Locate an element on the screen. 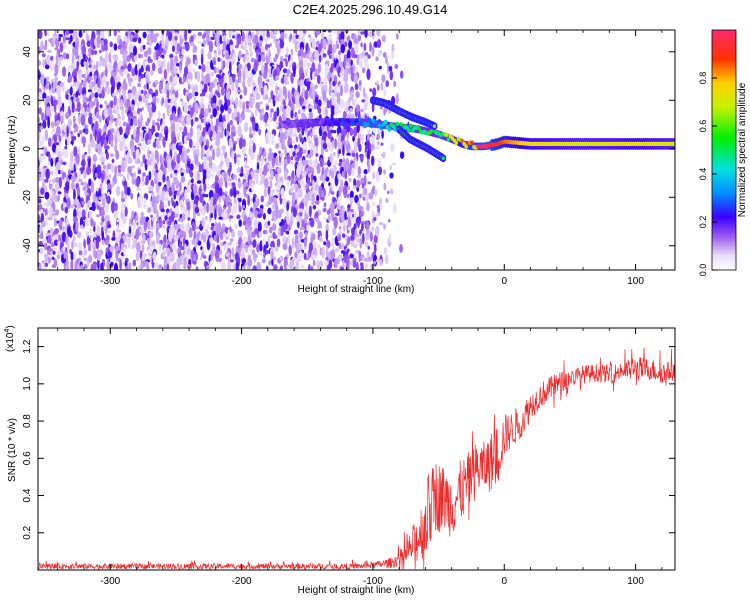 This screenshot has width=750, height=600. colorbar-tick-label: 0.8 is located at coordinates (703, 78).